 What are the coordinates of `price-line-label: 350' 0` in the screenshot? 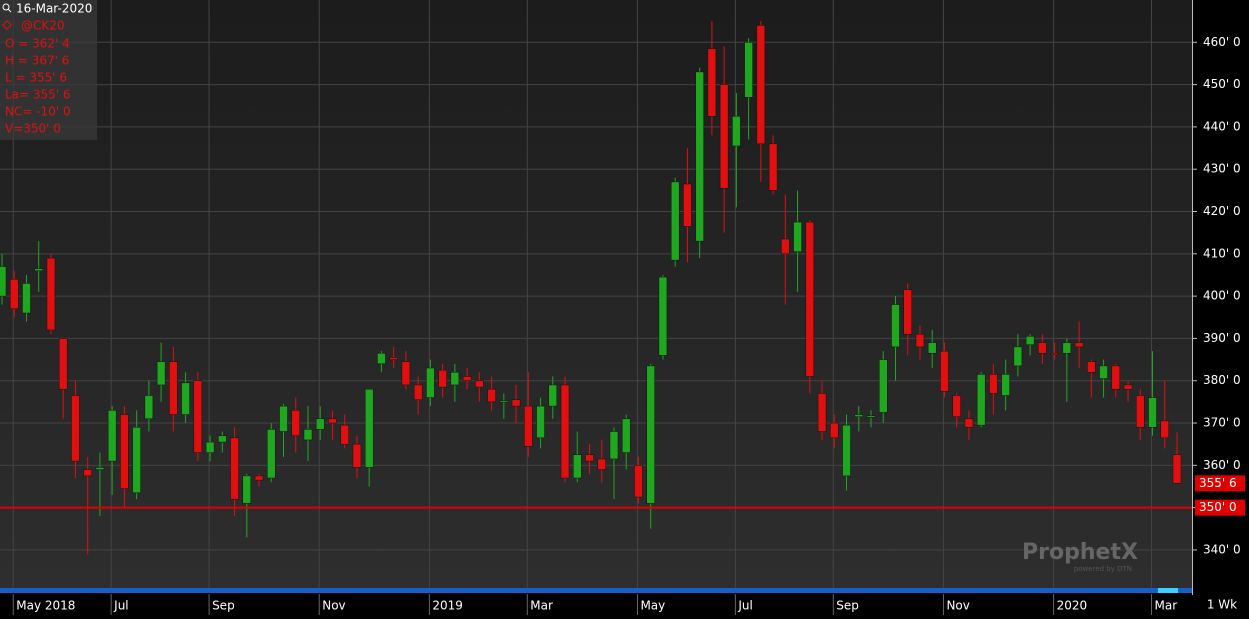 It's located at (1218, 507).